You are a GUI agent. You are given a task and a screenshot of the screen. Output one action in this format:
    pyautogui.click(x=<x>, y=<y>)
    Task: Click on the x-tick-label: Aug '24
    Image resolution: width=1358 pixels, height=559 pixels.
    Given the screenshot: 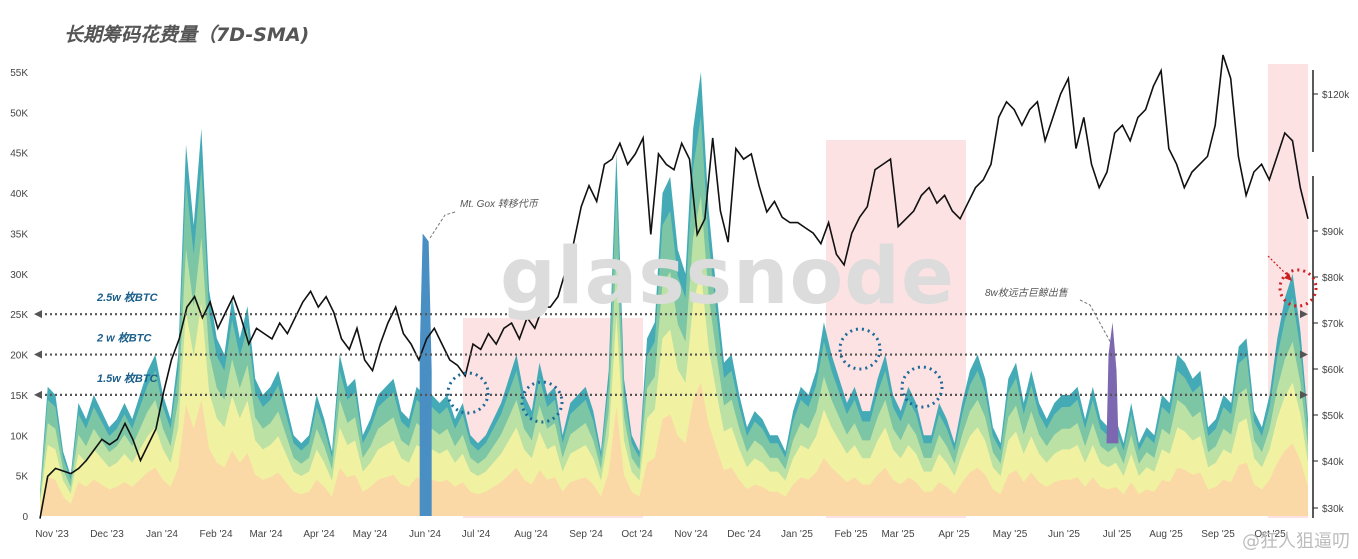 What is the action you would take?
    pyautogui.click(x=531, y=534)
    